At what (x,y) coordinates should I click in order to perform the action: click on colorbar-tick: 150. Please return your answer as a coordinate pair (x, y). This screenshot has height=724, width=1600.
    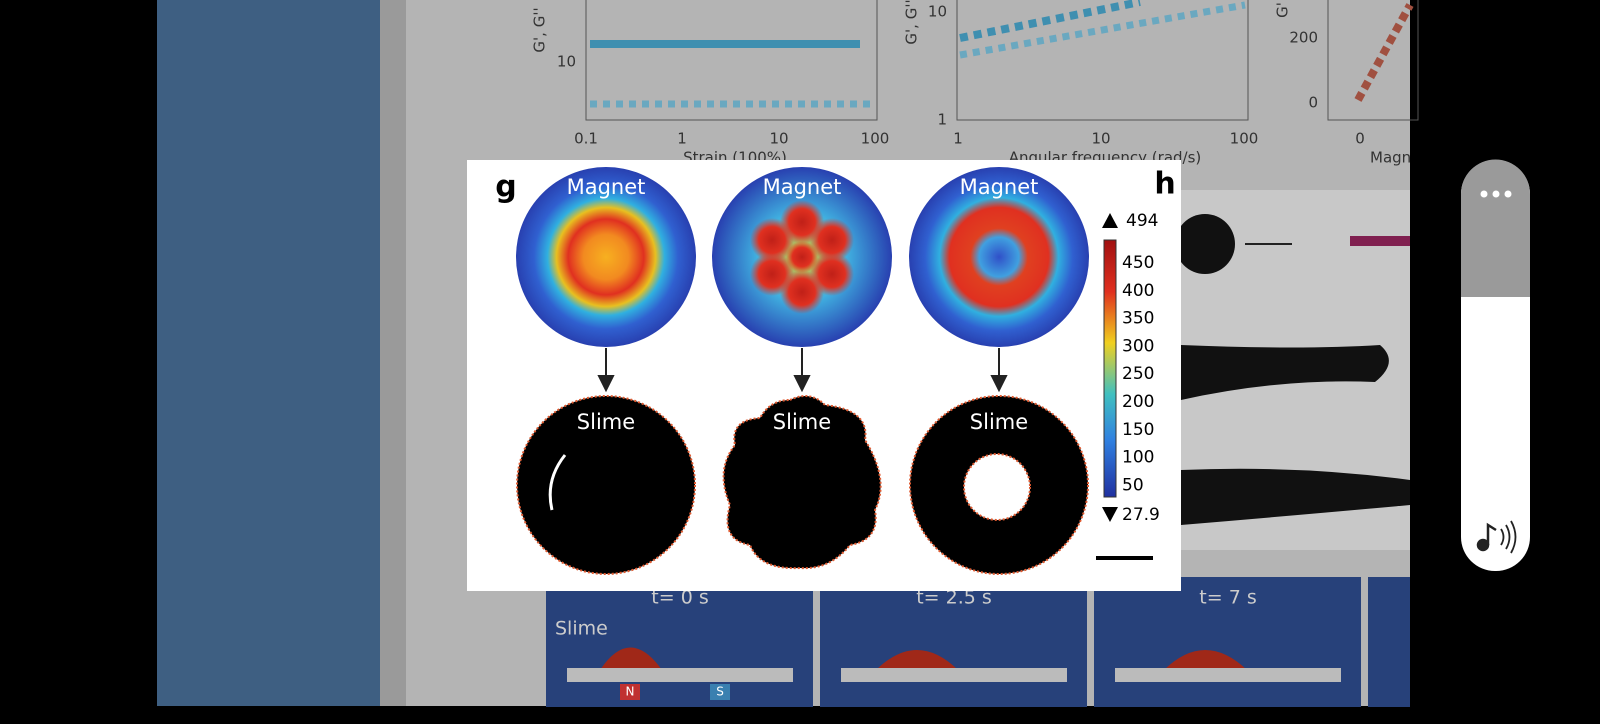
    Looking at the image, I should click on (1138, 430).